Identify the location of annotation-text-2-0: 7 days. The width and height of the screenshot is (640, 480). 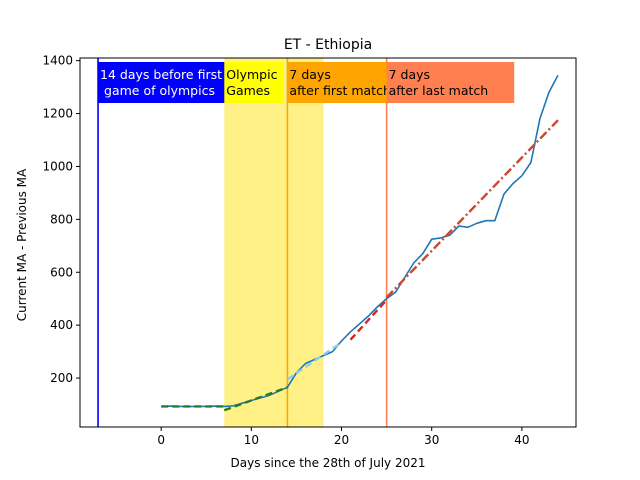
(309, 74).